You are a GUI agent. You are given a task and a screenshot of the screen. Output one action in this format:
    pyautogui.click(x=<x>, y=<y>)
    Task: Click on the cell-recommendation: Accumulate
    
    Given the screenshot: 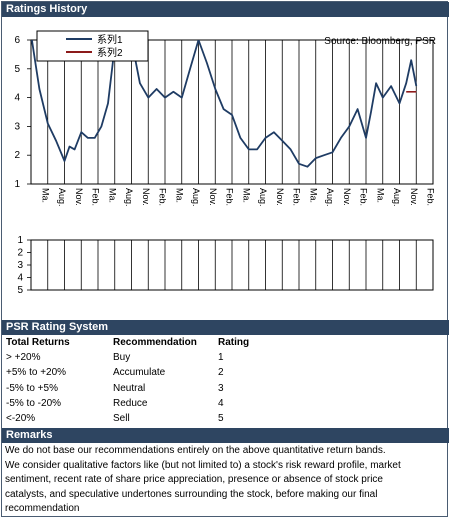 What is the action you would take?
    pyautogui.click(x=139, y=372)
    